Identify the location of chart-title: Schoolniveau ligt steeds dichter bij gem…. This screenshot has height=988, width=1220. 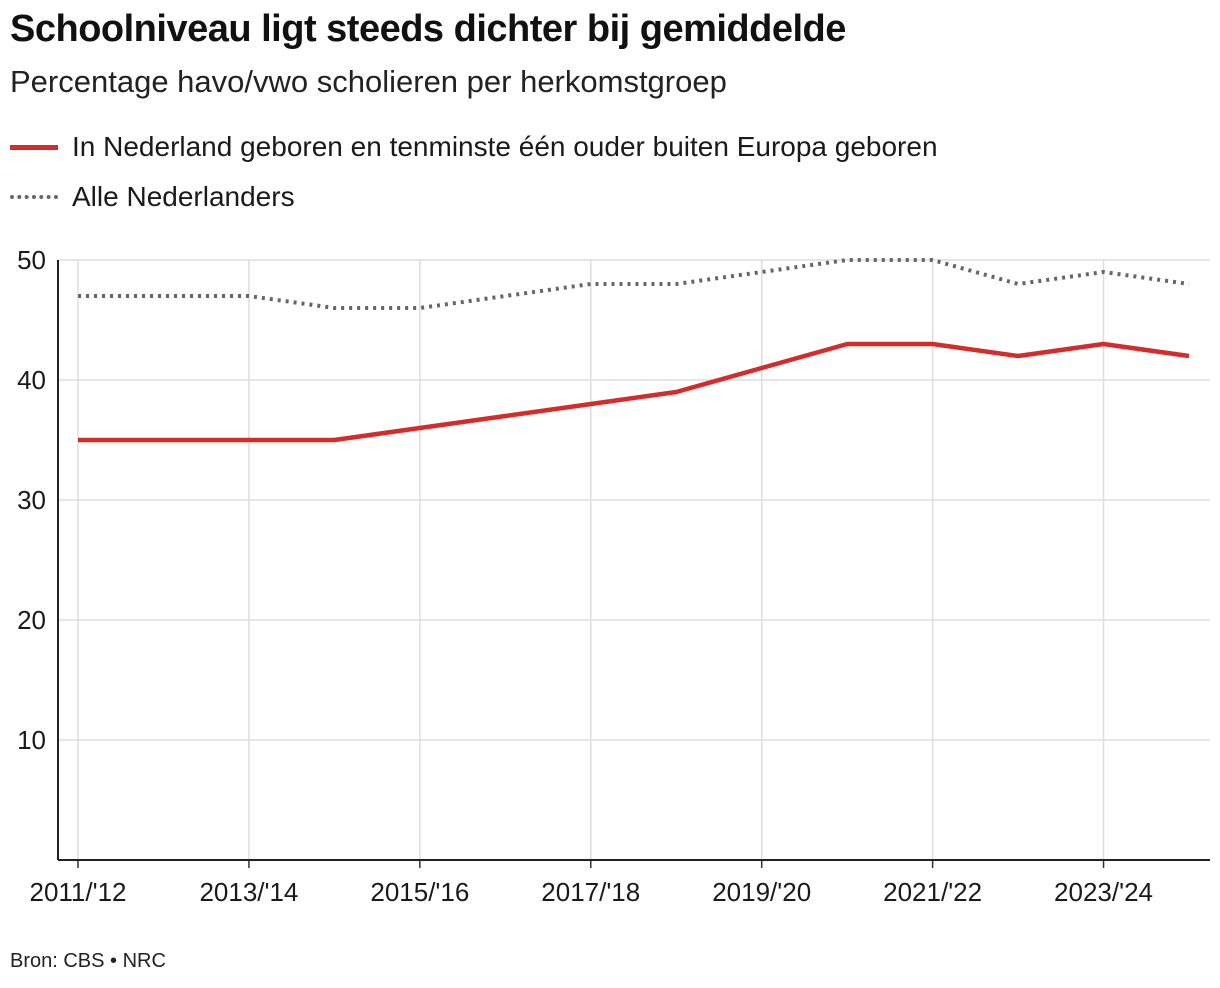
(428, 29).